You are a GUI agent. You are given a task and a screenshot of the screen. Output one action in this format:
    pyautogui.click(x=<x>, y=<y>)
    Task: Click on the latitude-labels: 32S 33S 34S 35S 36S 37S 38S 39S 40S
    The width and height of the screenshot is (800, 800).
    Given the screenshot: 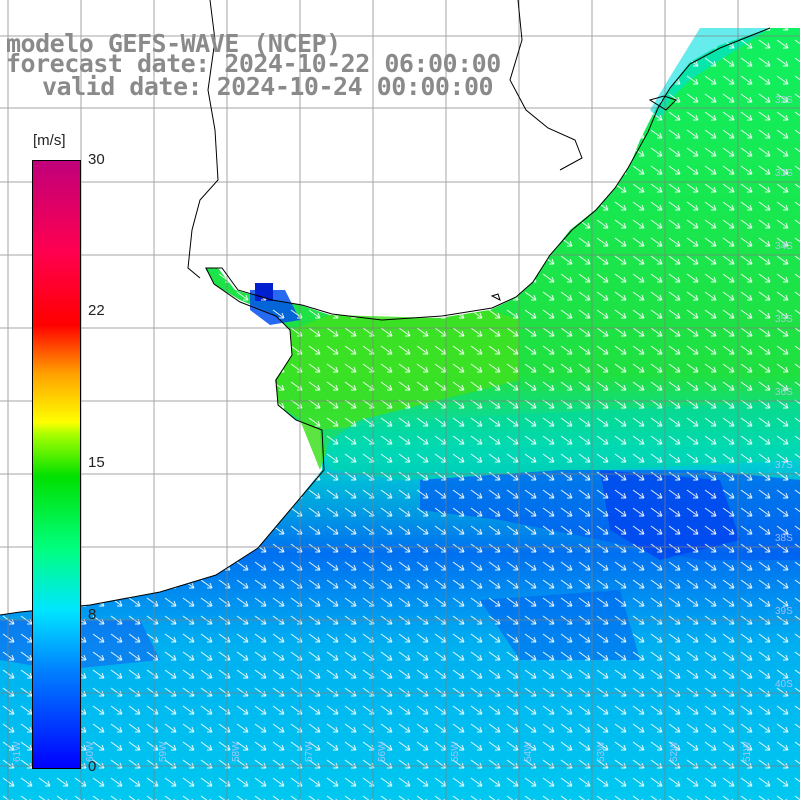 What is the action you would take?
    pyautogui.click(x=784, y=392)
    